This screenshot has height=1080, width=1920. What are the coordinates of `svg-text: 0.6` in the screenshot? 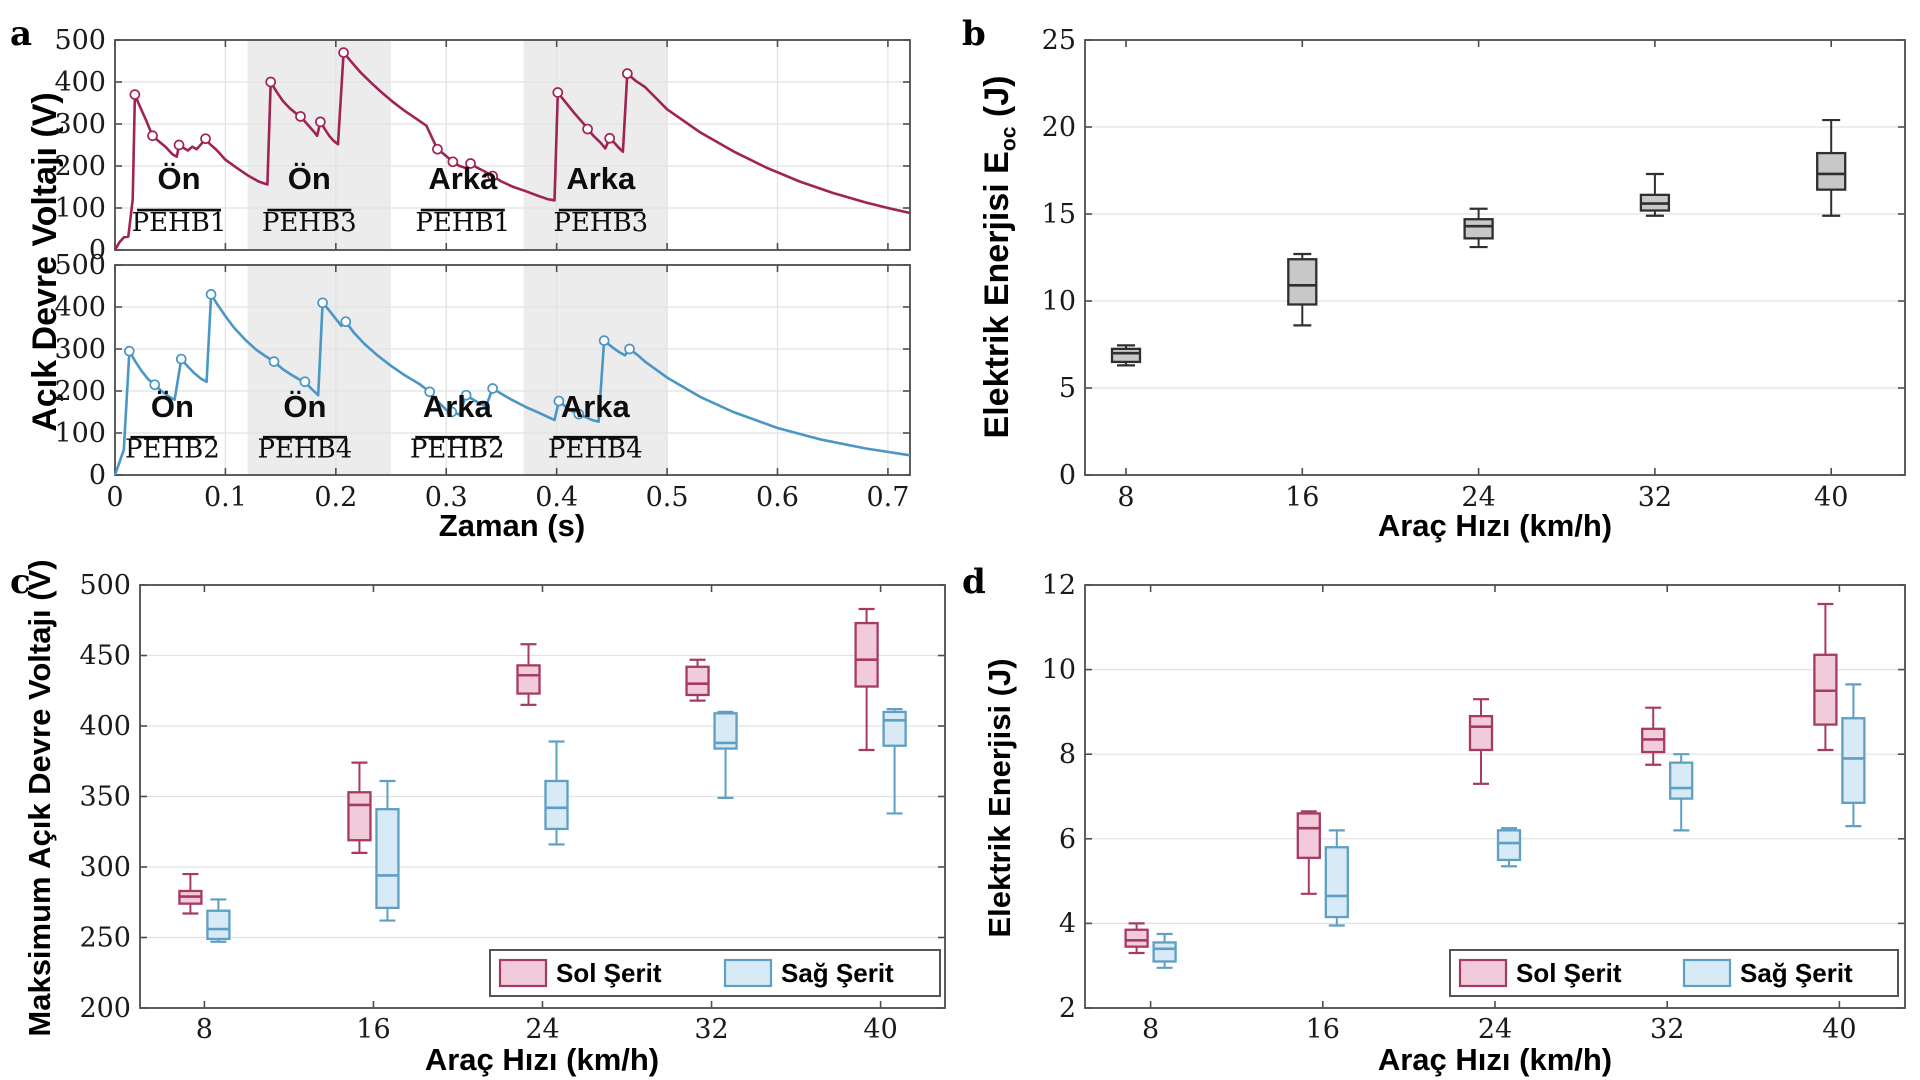 It's located at (777, 497).